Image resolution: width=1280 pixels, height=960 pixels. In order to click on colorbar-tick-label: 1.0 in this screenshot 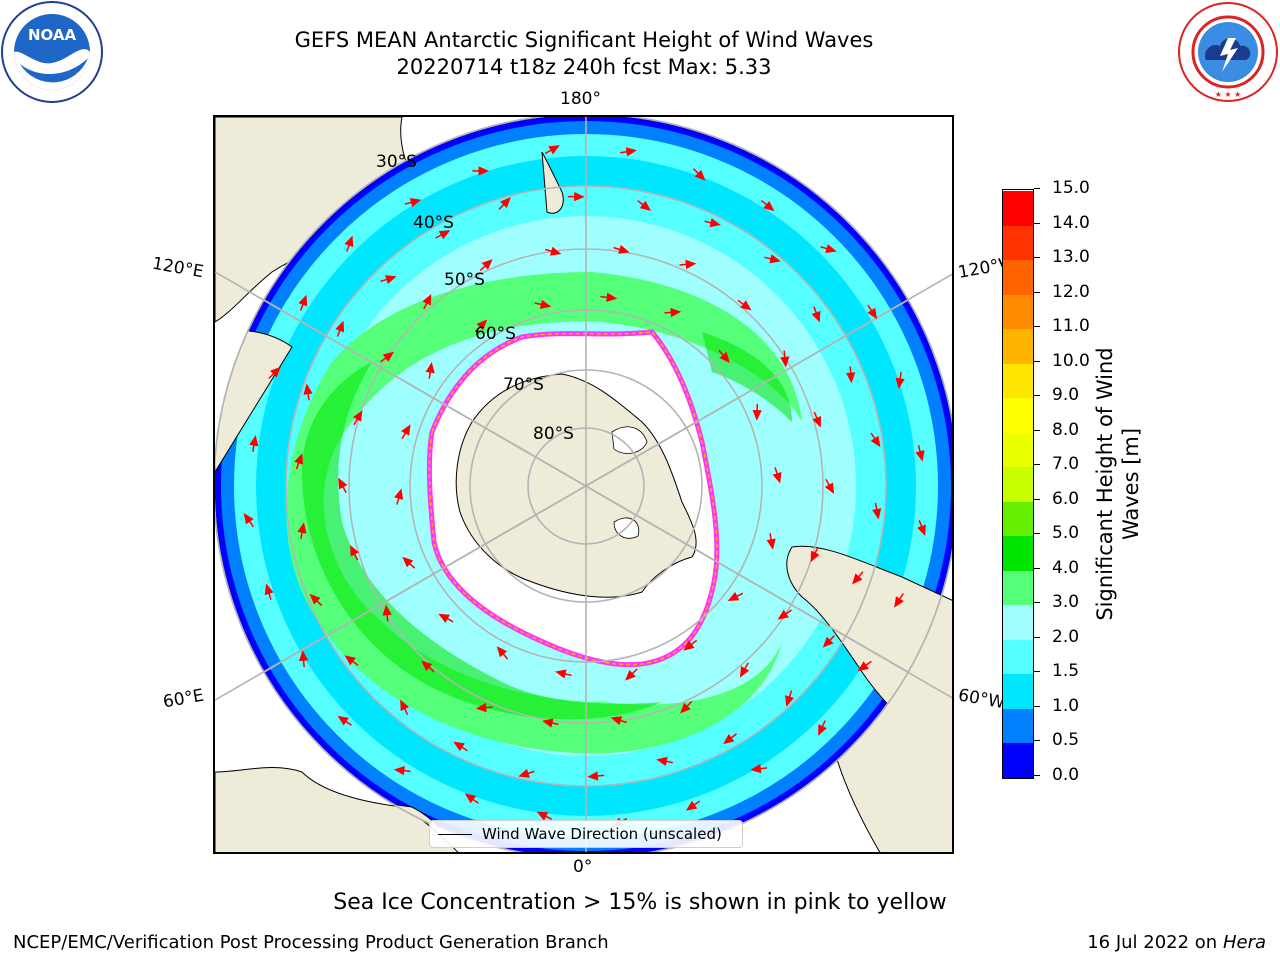, I will do `click(1066, 705)`.